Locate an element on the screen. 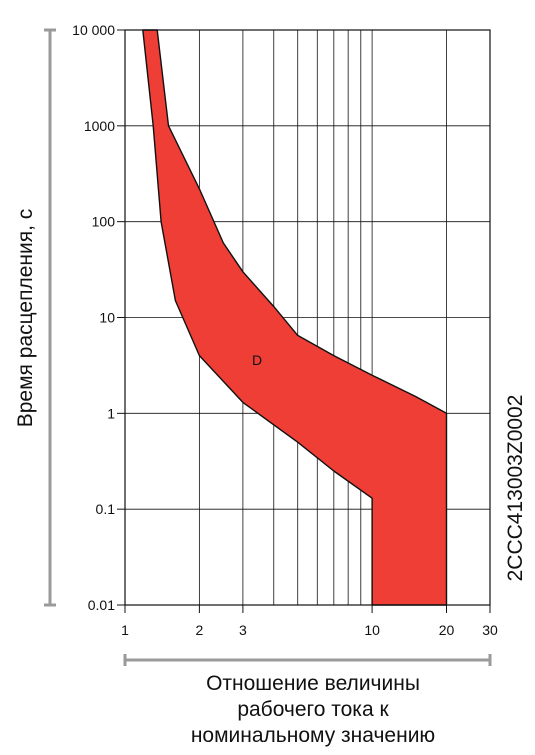 The width and height of the screenshot is (535, 755). y-tick-label: 0.1 is located at coordinates (106, 509).